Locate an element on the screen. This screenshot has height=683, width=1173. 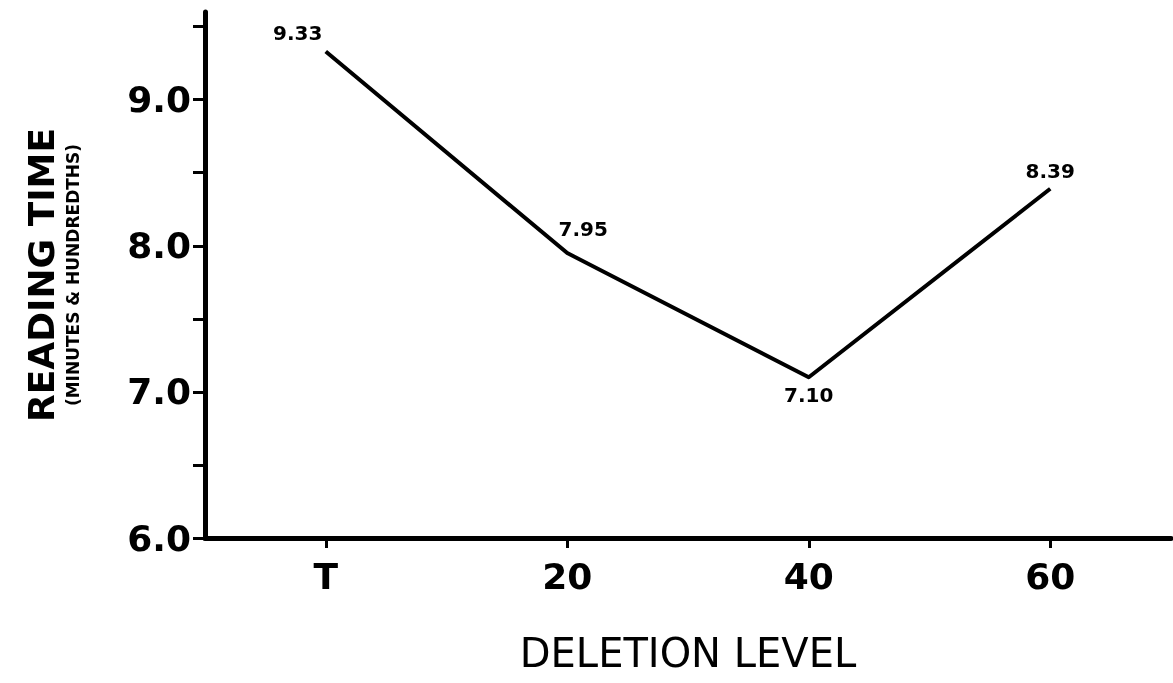
y-tick-label: 9.0 is located at coordinates (159, 100).